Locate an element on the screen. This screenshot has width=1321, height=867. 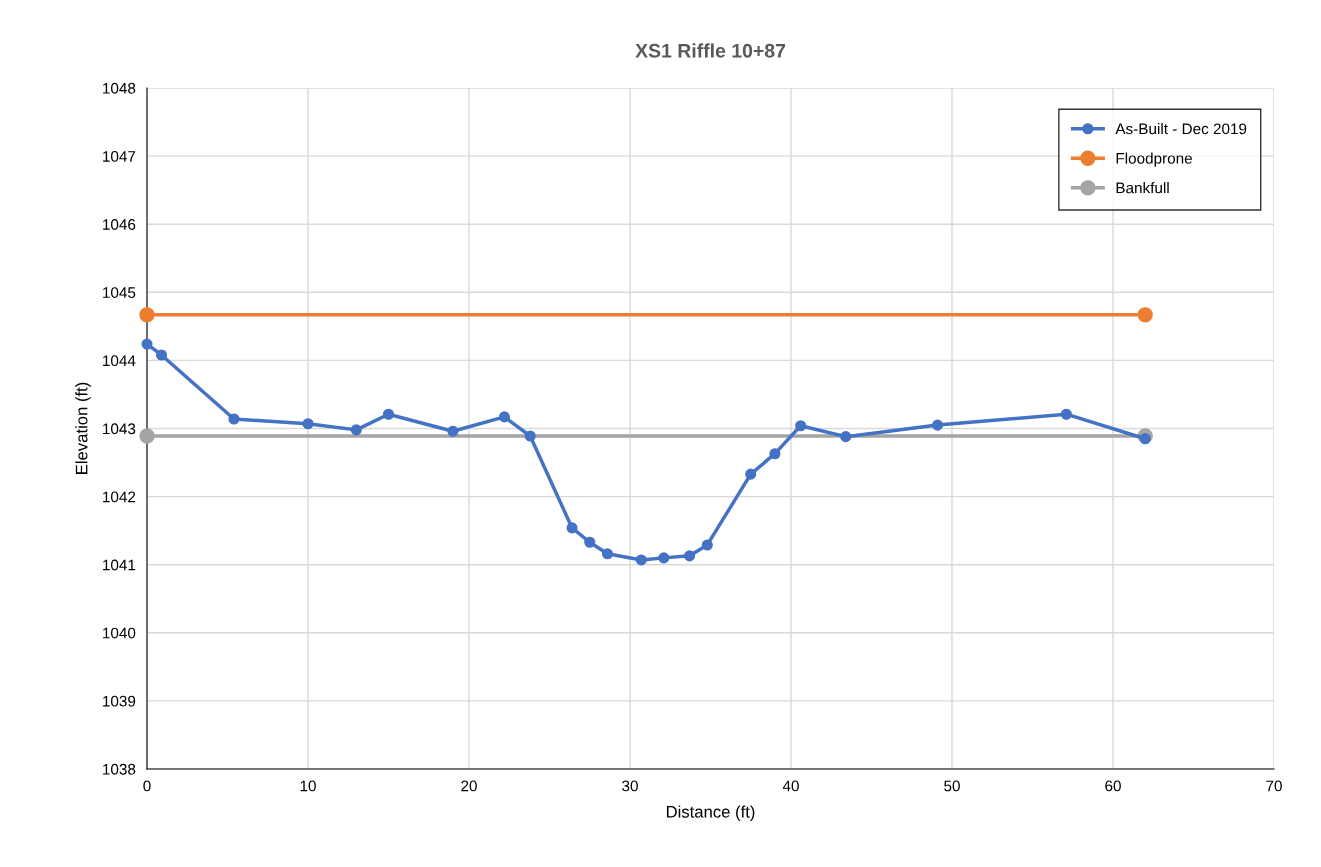
y-tick-label: 1044 is located at coordinates (119, 361).